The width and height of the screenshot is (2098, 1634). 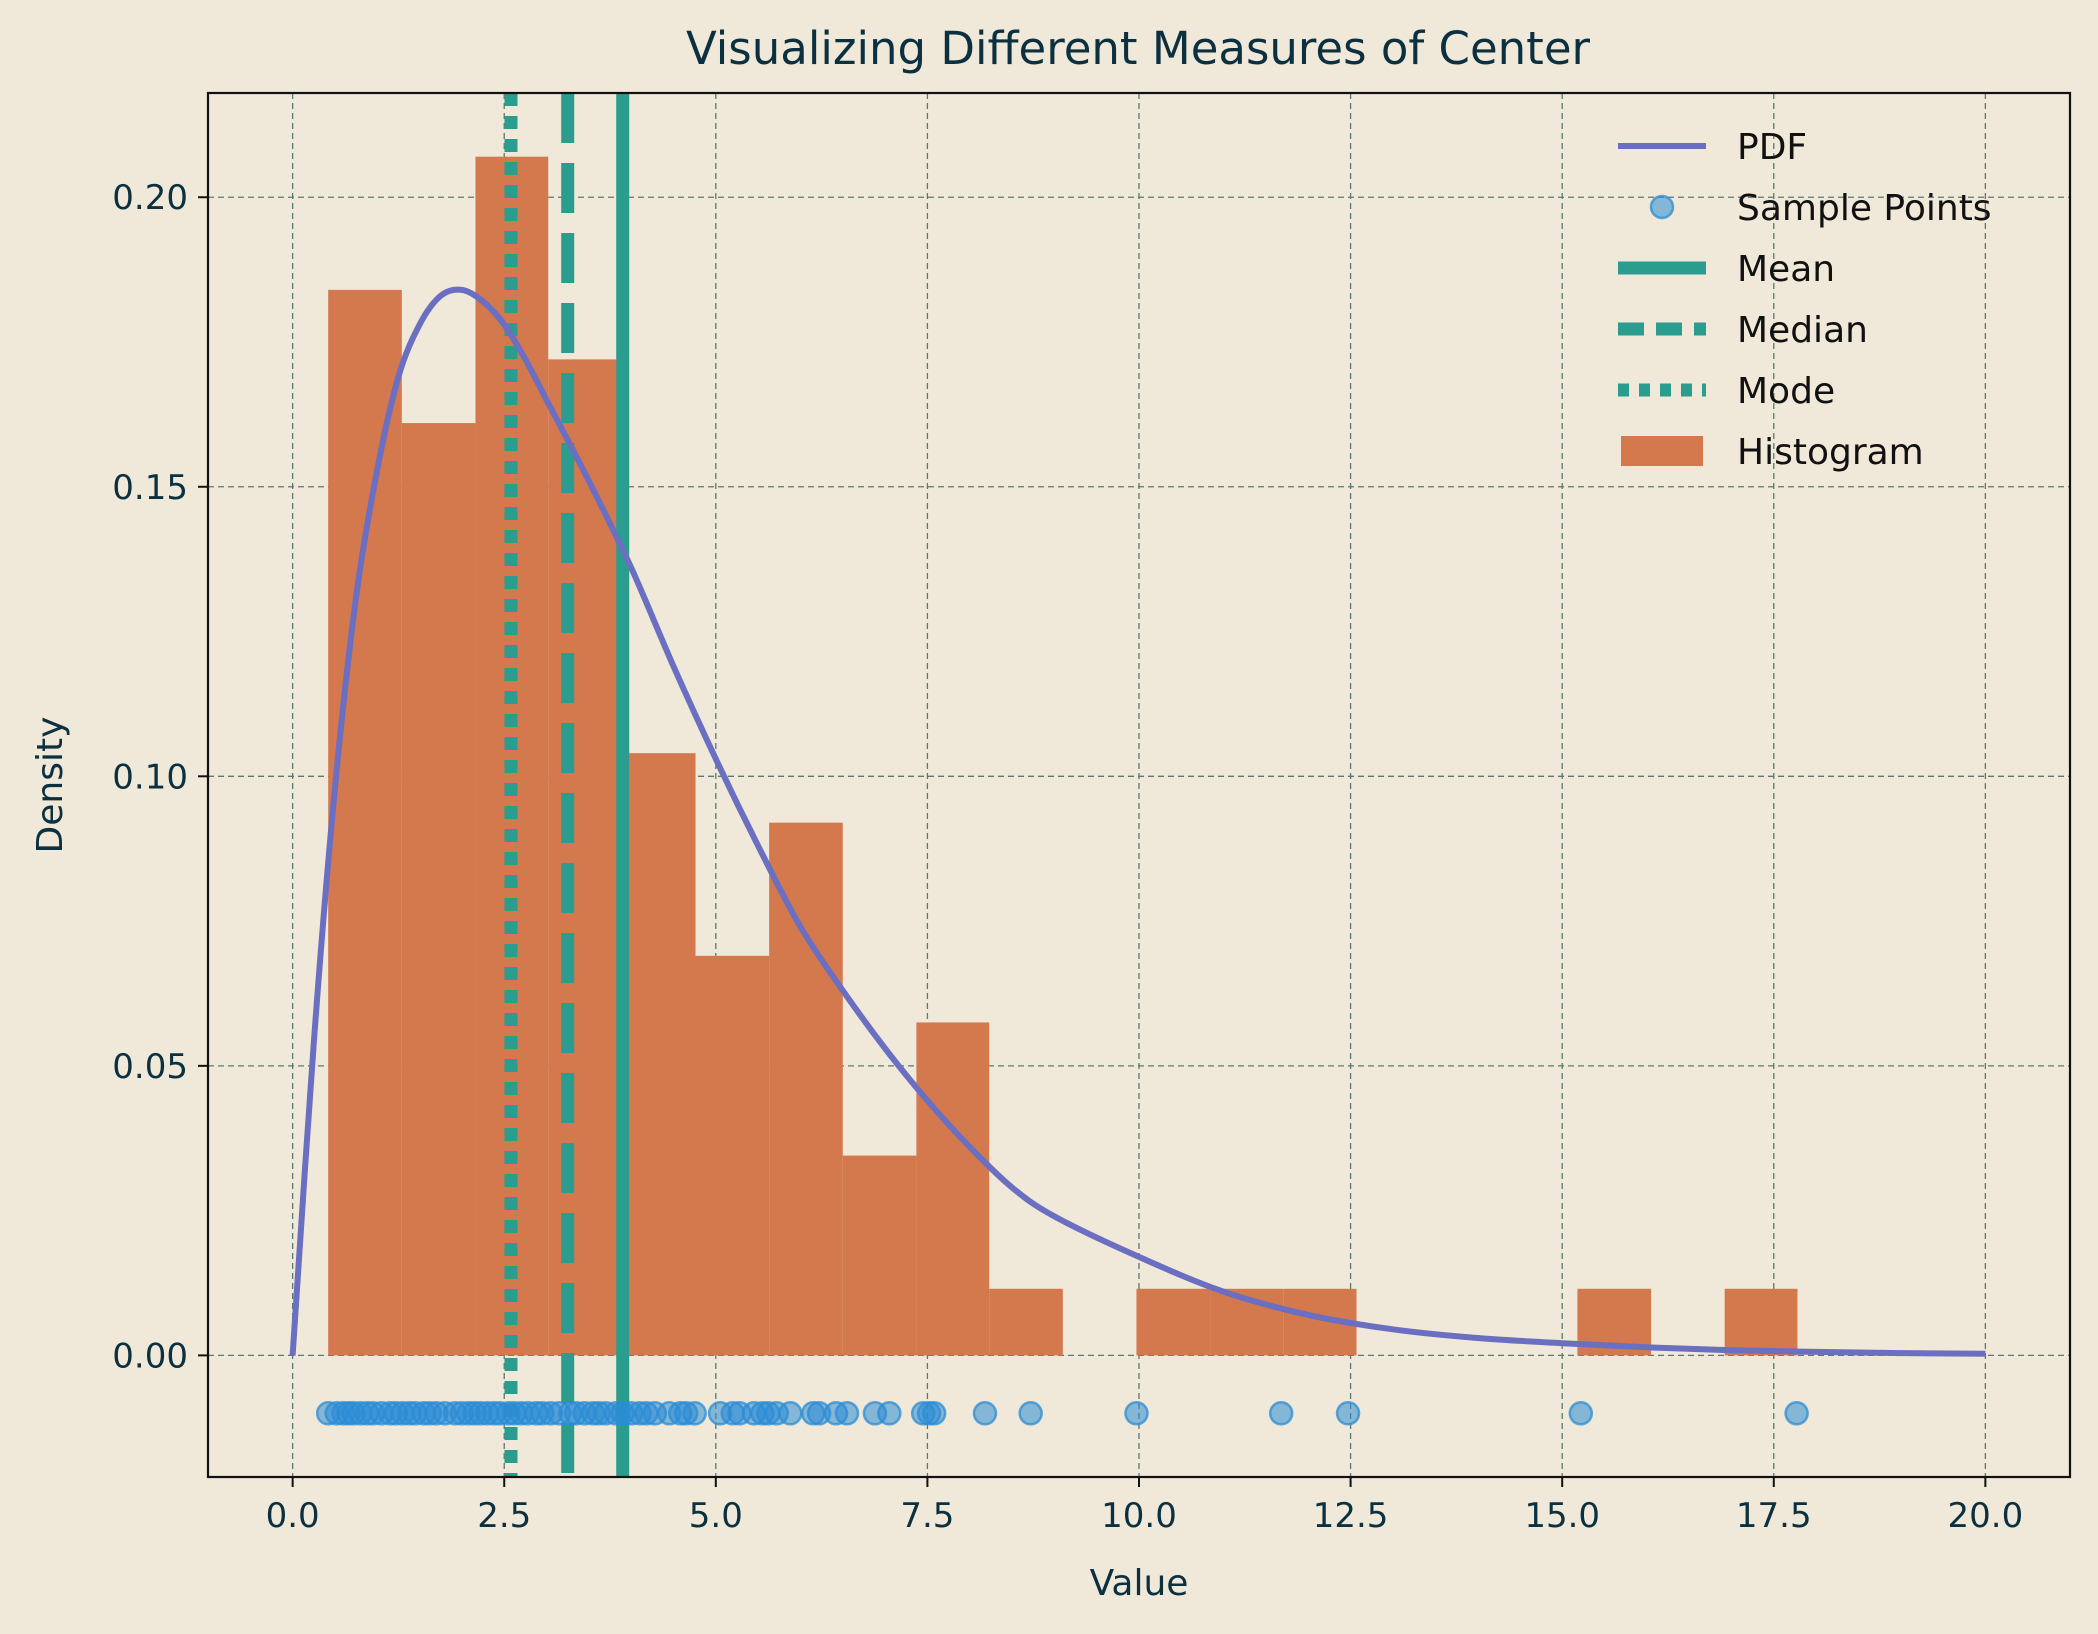 What do you see at coordinates (1139, 1516) in the screenshot?
I see `x-tick-label: 10.0` at bounding box center [1139, 1516].